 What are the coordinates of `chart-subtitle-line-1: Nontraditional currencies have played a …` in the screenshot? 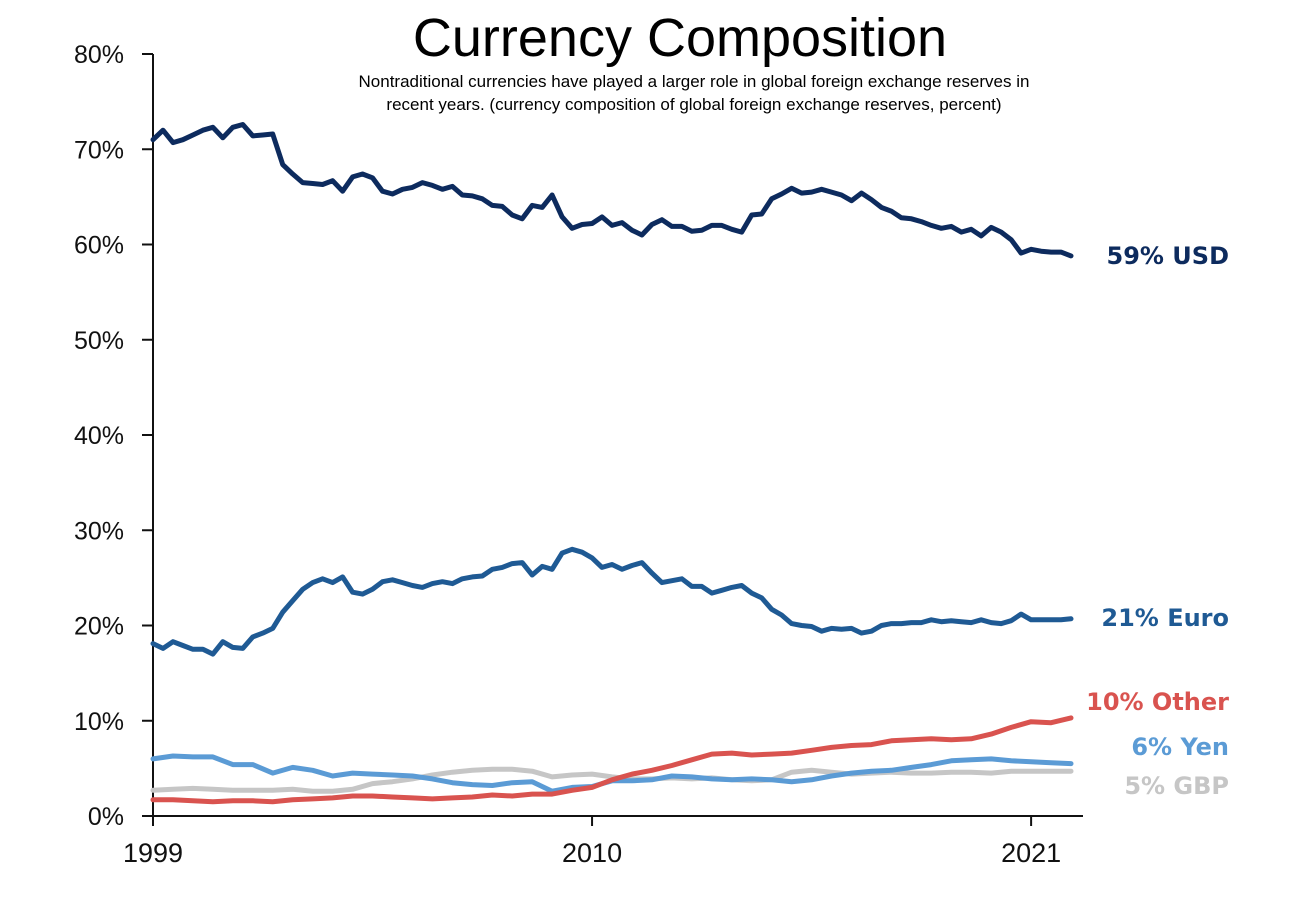 It's located at (694, 81).